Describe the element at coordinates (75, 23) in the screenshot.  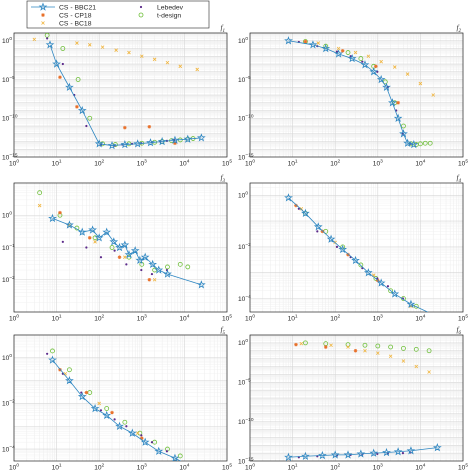
I see `legend-label: CS - BC18` at that location.